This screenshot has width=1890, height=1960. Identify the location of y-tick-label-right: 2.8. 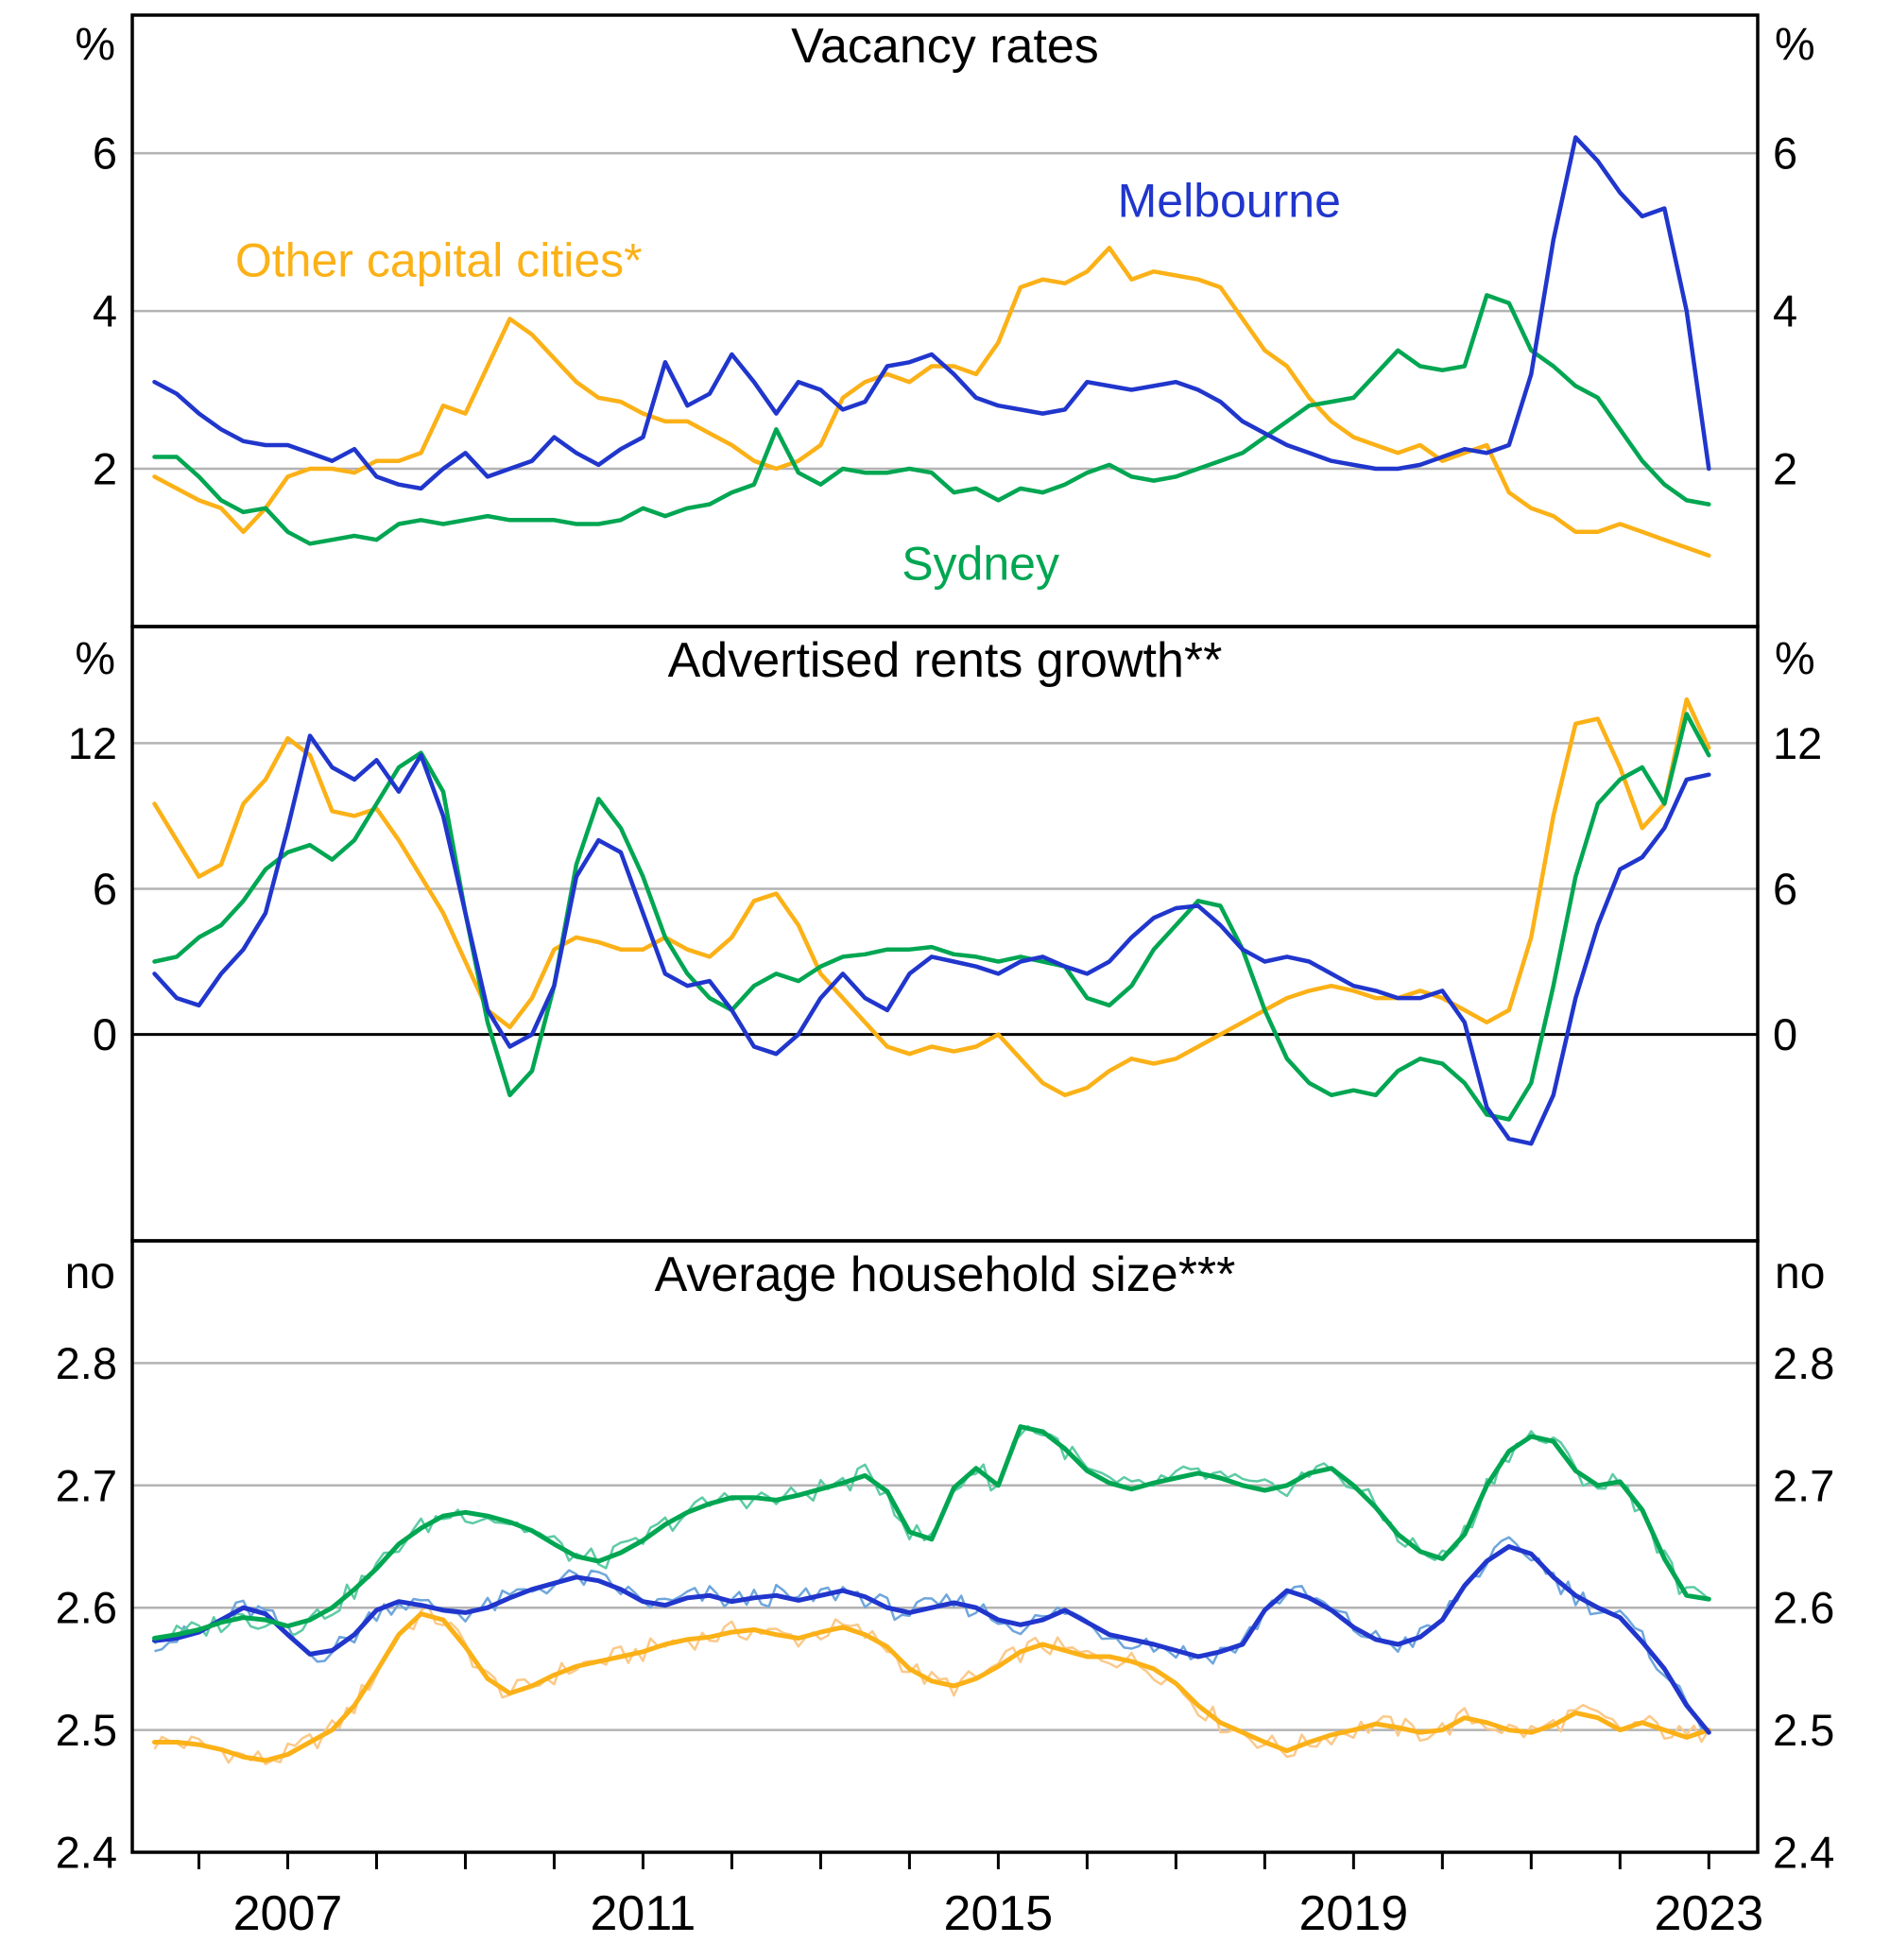
(1803, 1363).